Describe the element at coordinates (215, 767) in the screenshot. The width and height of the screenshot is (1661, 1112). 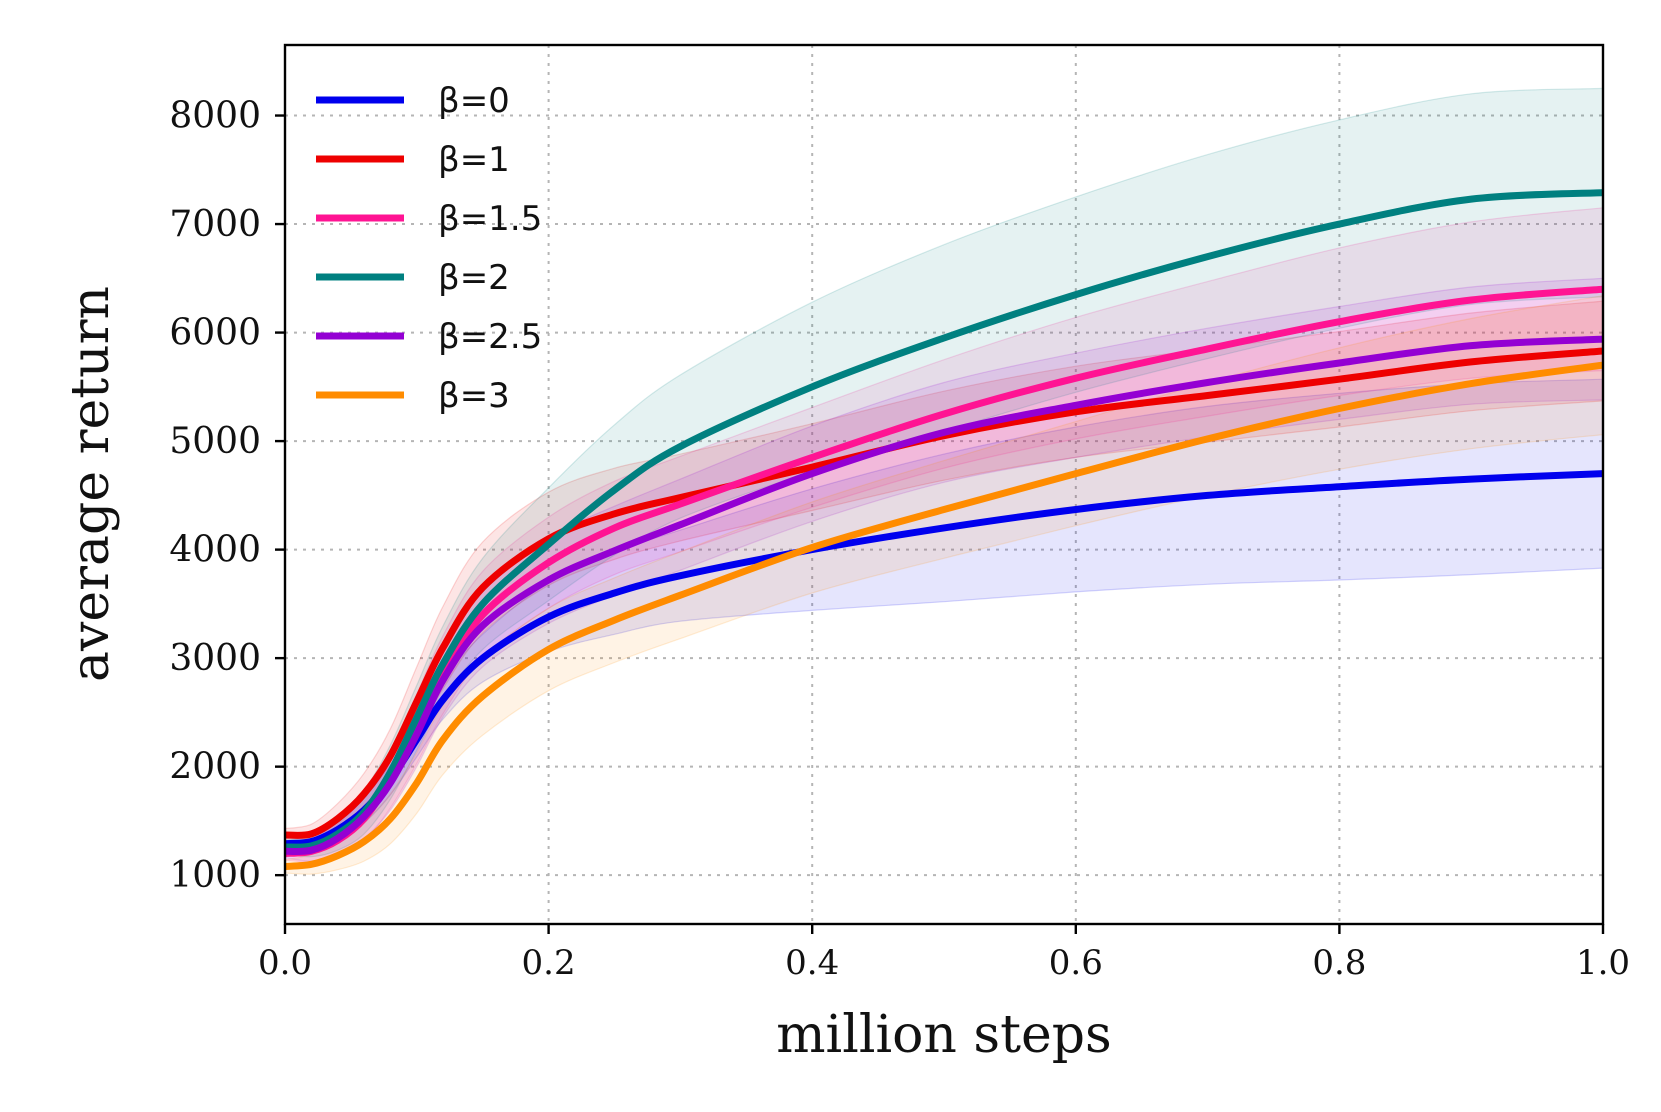
I see `y-tick-label: 2000` at that location.